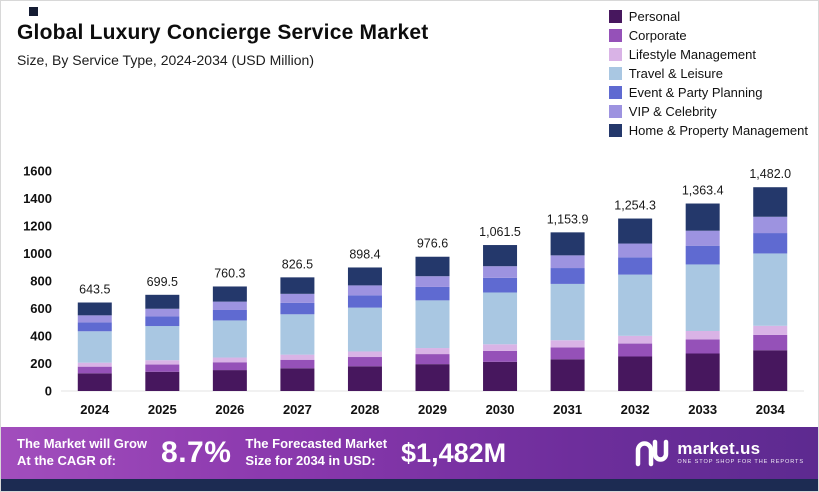  I want to click on bar-total-label: 699.5, so click(162, 282).